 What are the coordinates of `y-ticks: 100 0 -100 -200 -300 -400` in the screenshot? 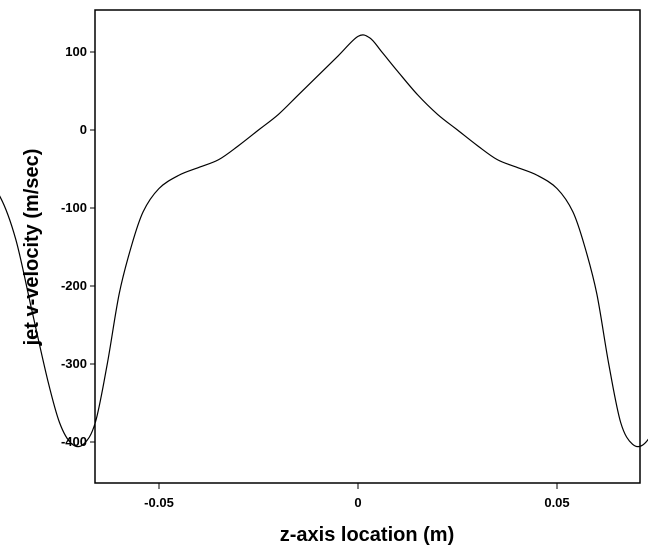 It's located at (78, 246).